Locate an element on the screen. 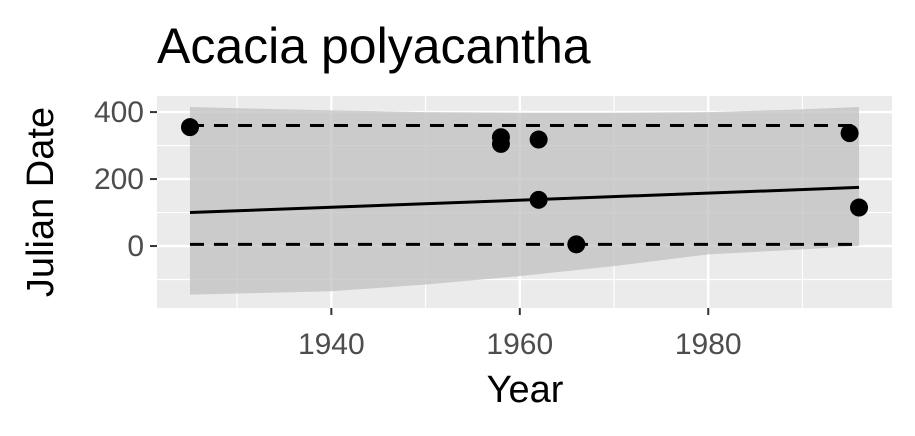 The image size is (915, 436). x-tick-label: 1940 is located at coordinates (331, 344).